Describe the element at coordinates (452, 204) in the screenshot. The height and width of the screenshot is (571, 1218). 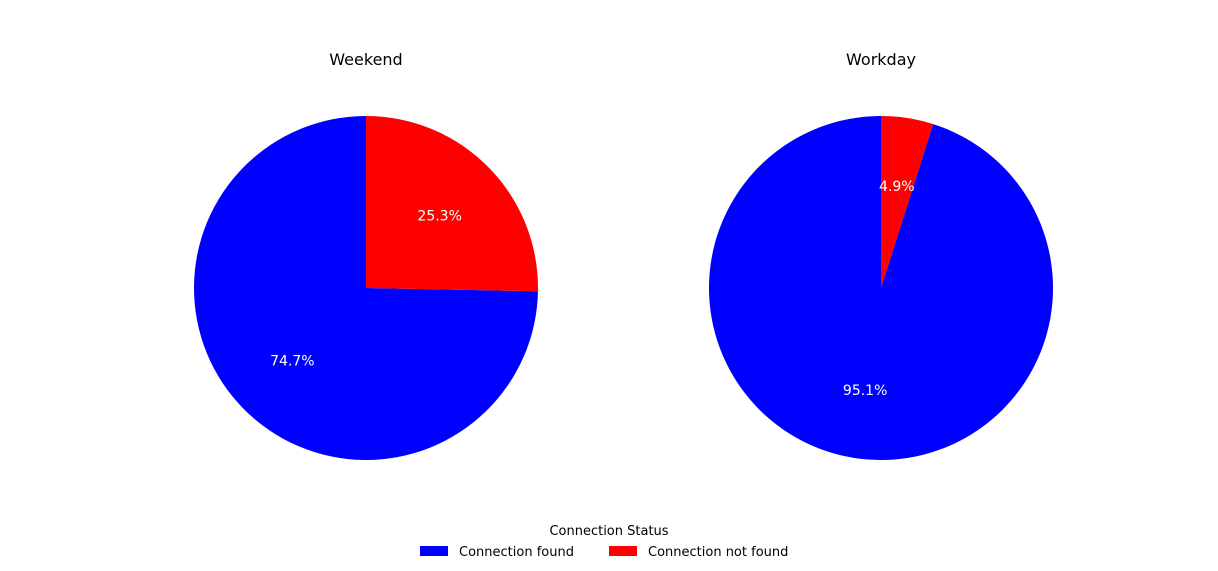
I see `pie-slice-weekend-connection-not-found` at that location.